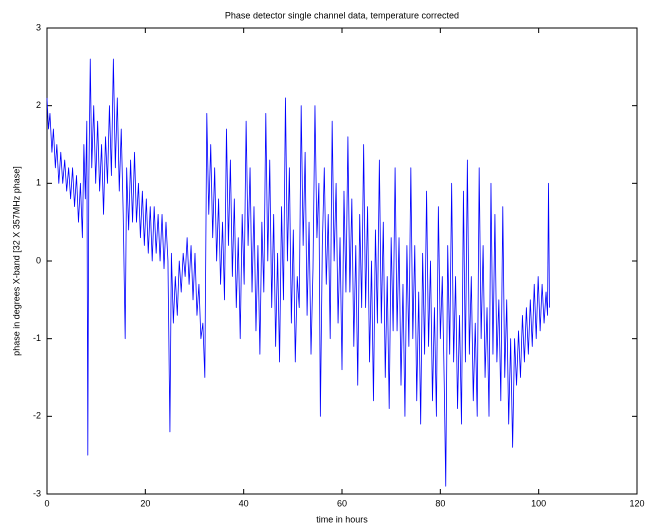  What do you see at coordinates (38, 105) in the screenshot?
I see `y-tick-label: 2` at bounding box center [38, 105].